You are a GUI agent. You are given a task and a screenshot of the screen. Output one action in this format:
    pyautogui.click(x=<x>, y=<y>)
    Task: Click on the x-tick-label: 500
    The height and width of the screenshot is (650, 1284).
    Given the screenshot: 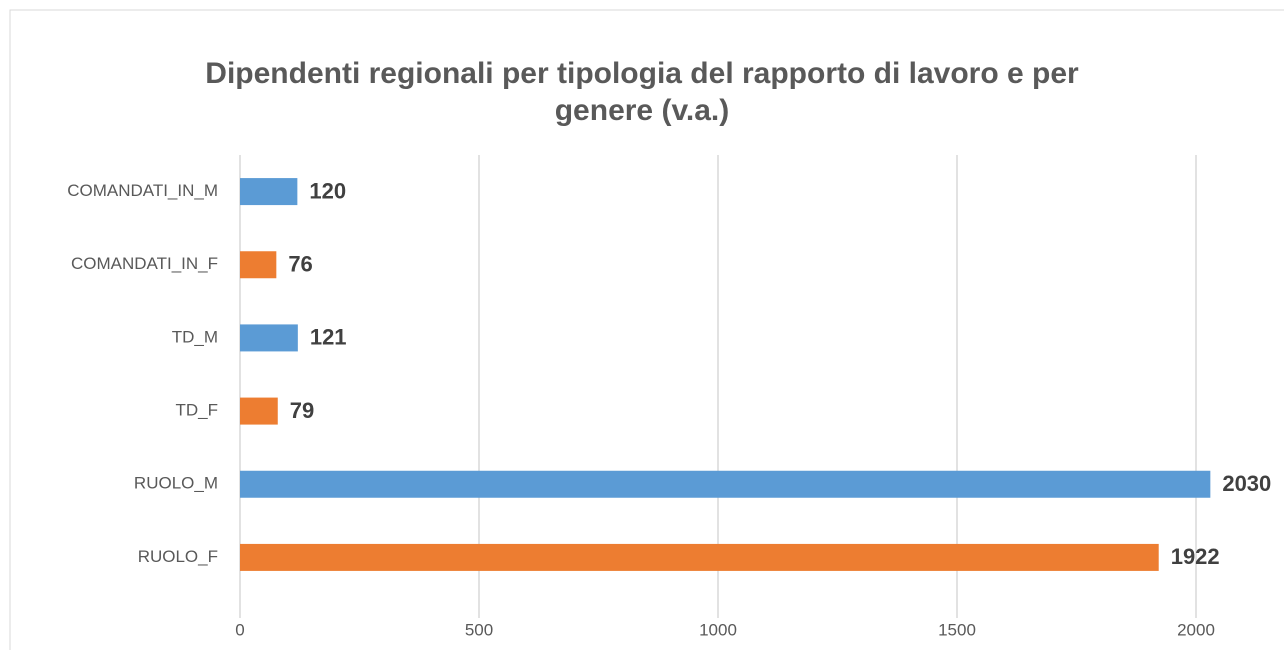 What is the action you would take?
    pyautogui.click(x=479, y=629)
    